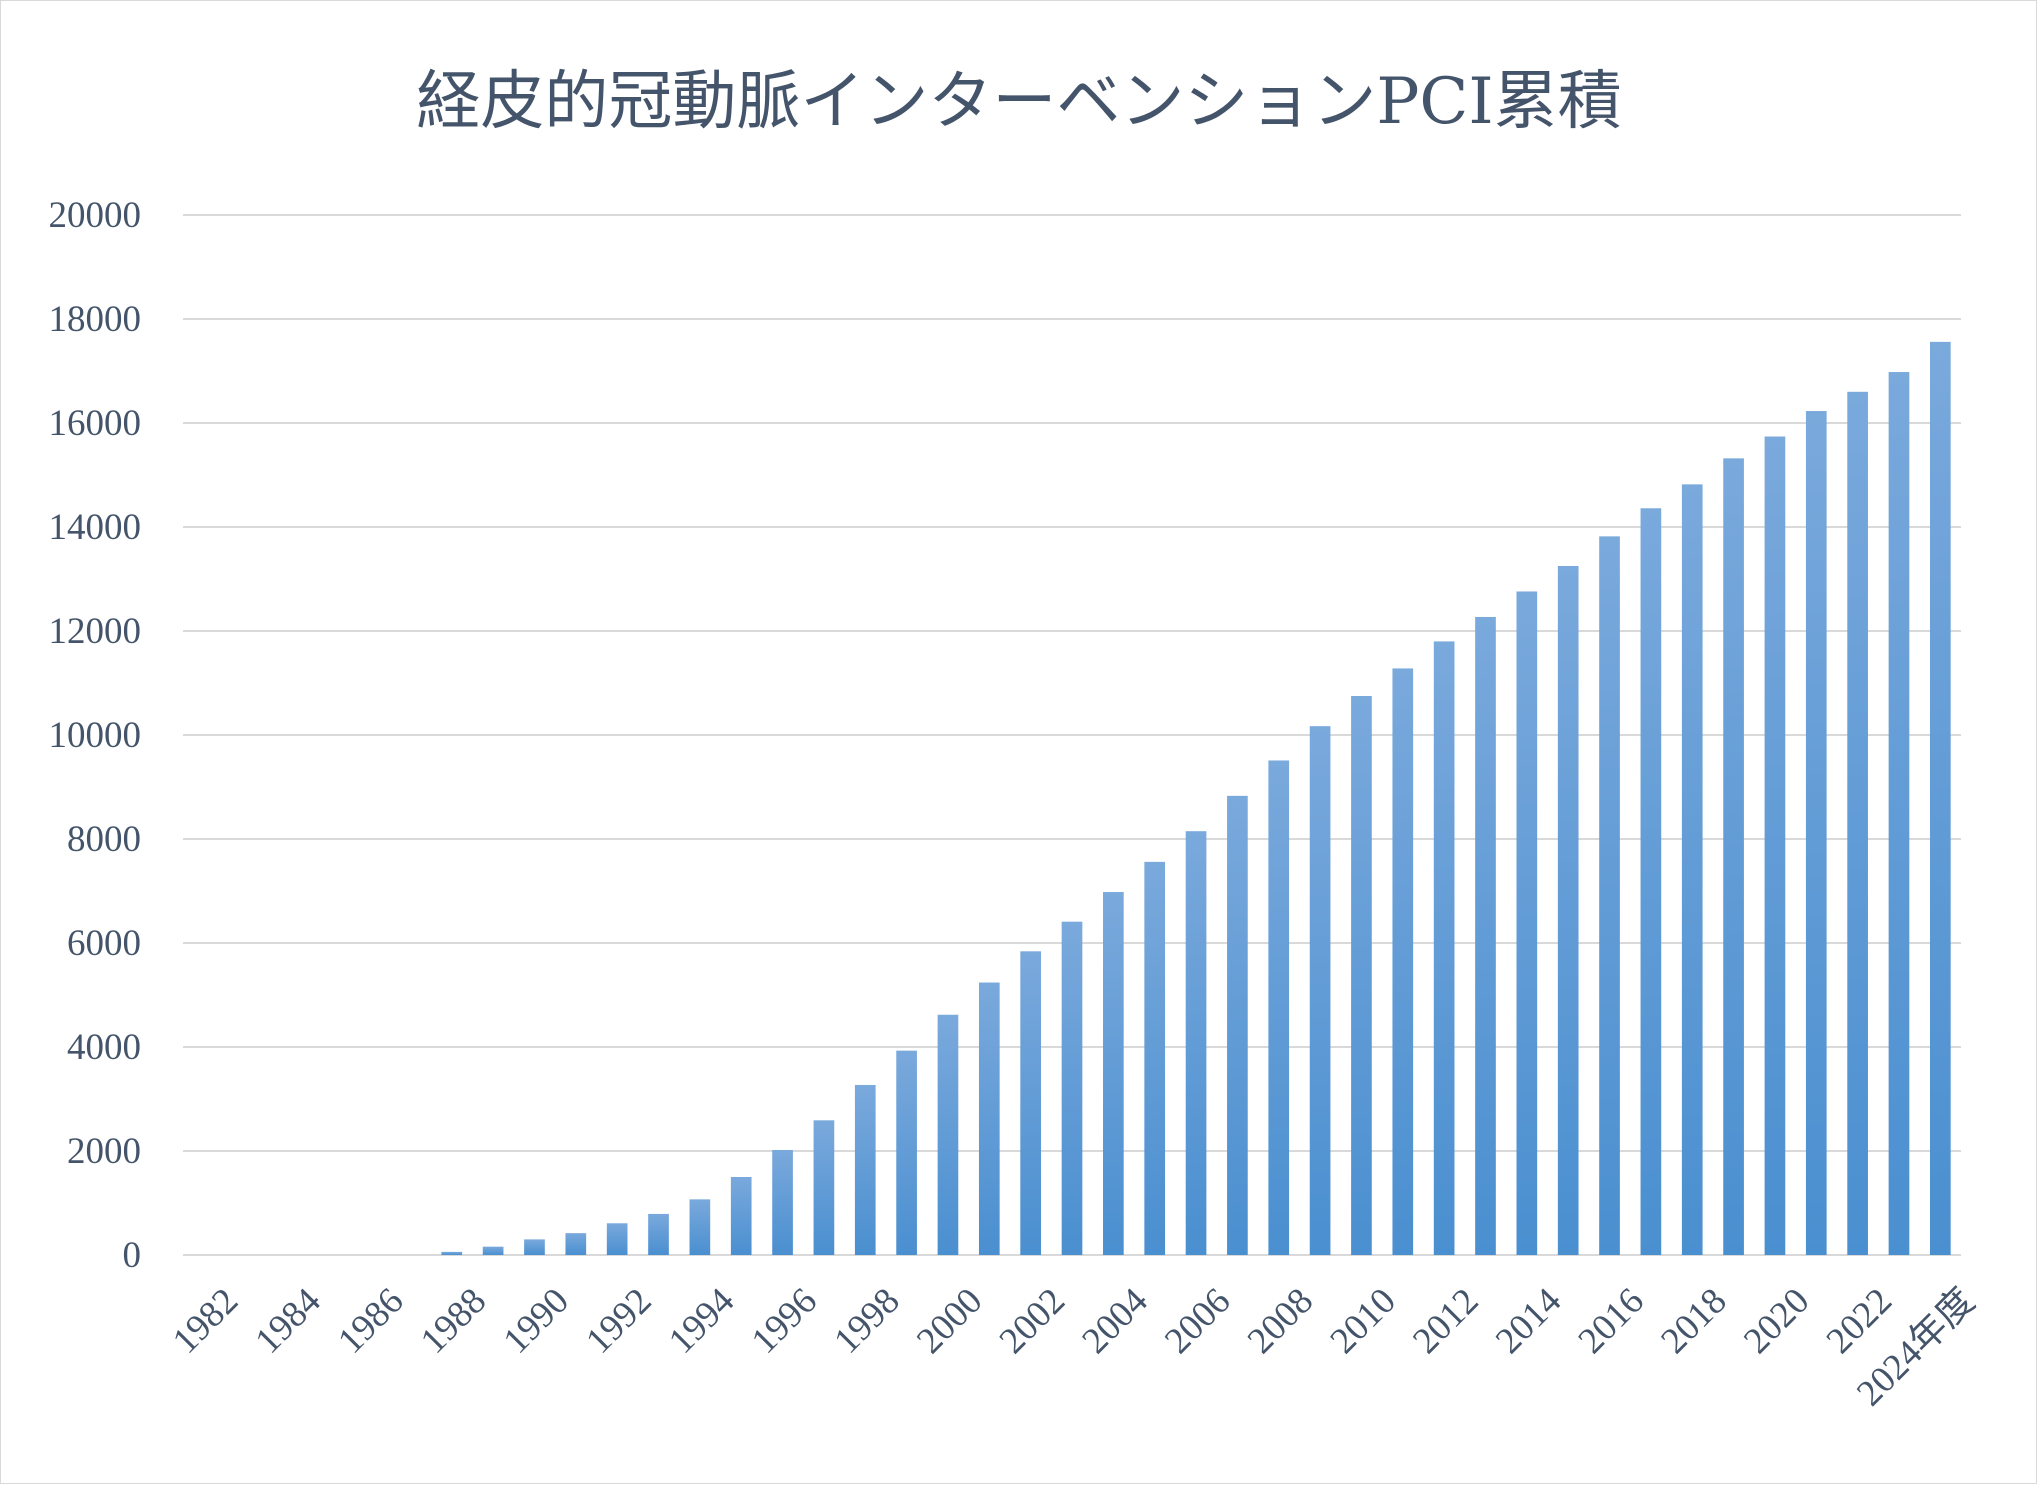  What do you see at coordinates (95, 631) in the screenshot?
I see `y-tick-label: 12000` at bounding box center [95, 631].